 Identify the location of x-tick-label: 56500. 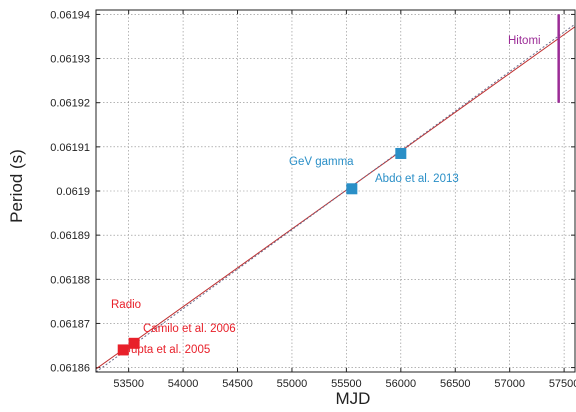
(455, 384).